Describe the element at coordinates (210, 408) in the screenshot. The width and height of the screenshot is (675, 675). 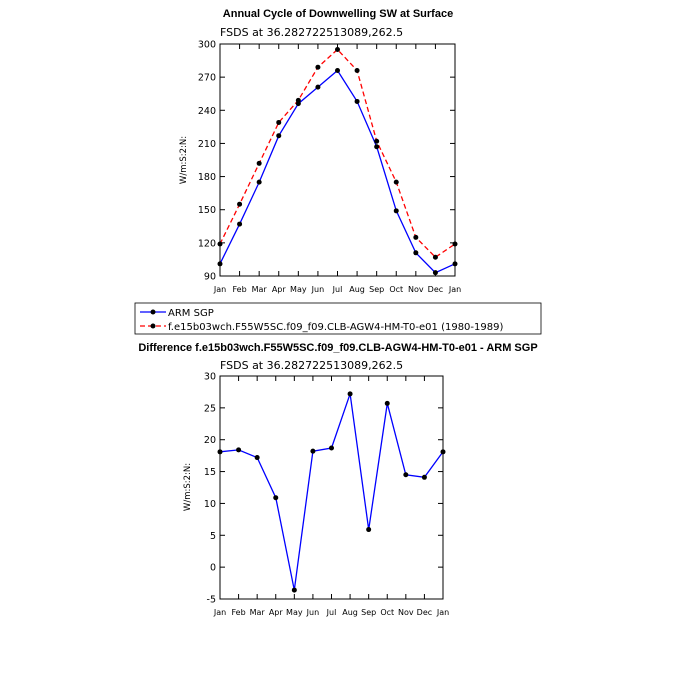
I see `chart2-ytick-label: 25` at that location.